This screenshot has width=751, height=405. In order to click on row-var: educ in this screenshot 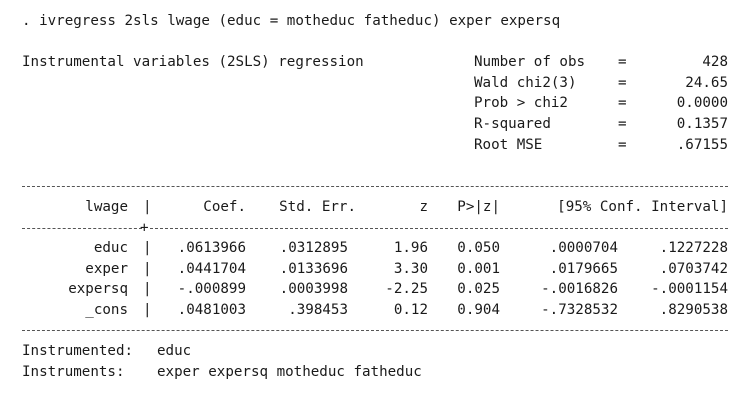, I will do `click(110, 248)`.